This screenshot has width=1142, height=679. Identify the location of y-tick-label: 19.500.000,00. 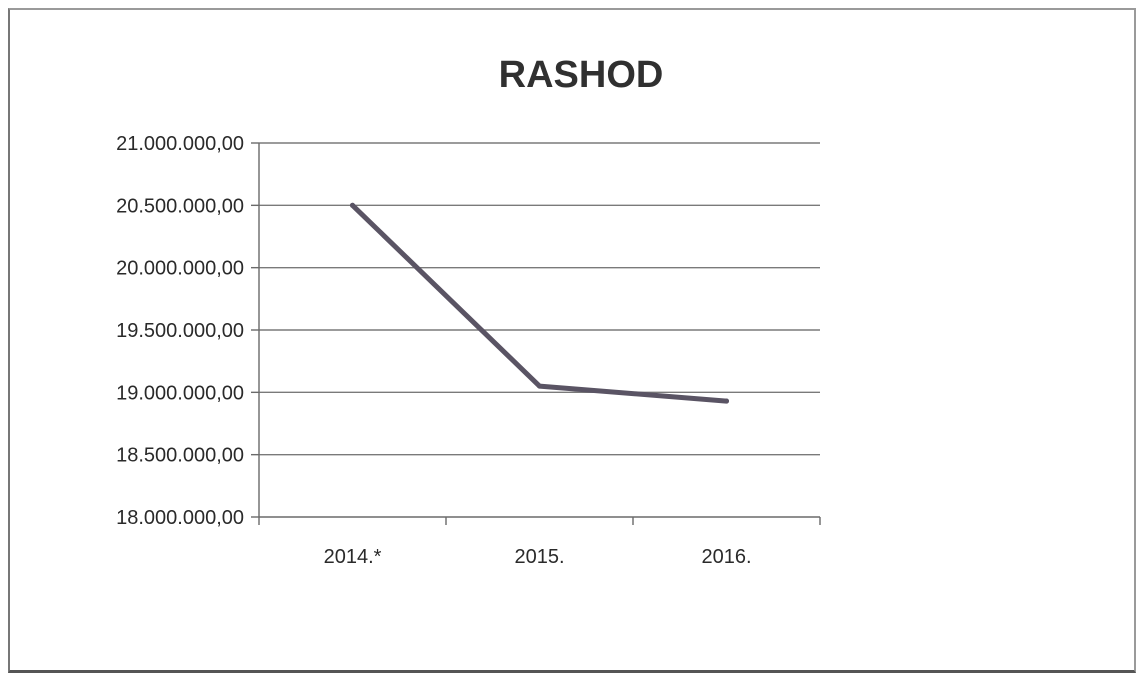
(180, 331).